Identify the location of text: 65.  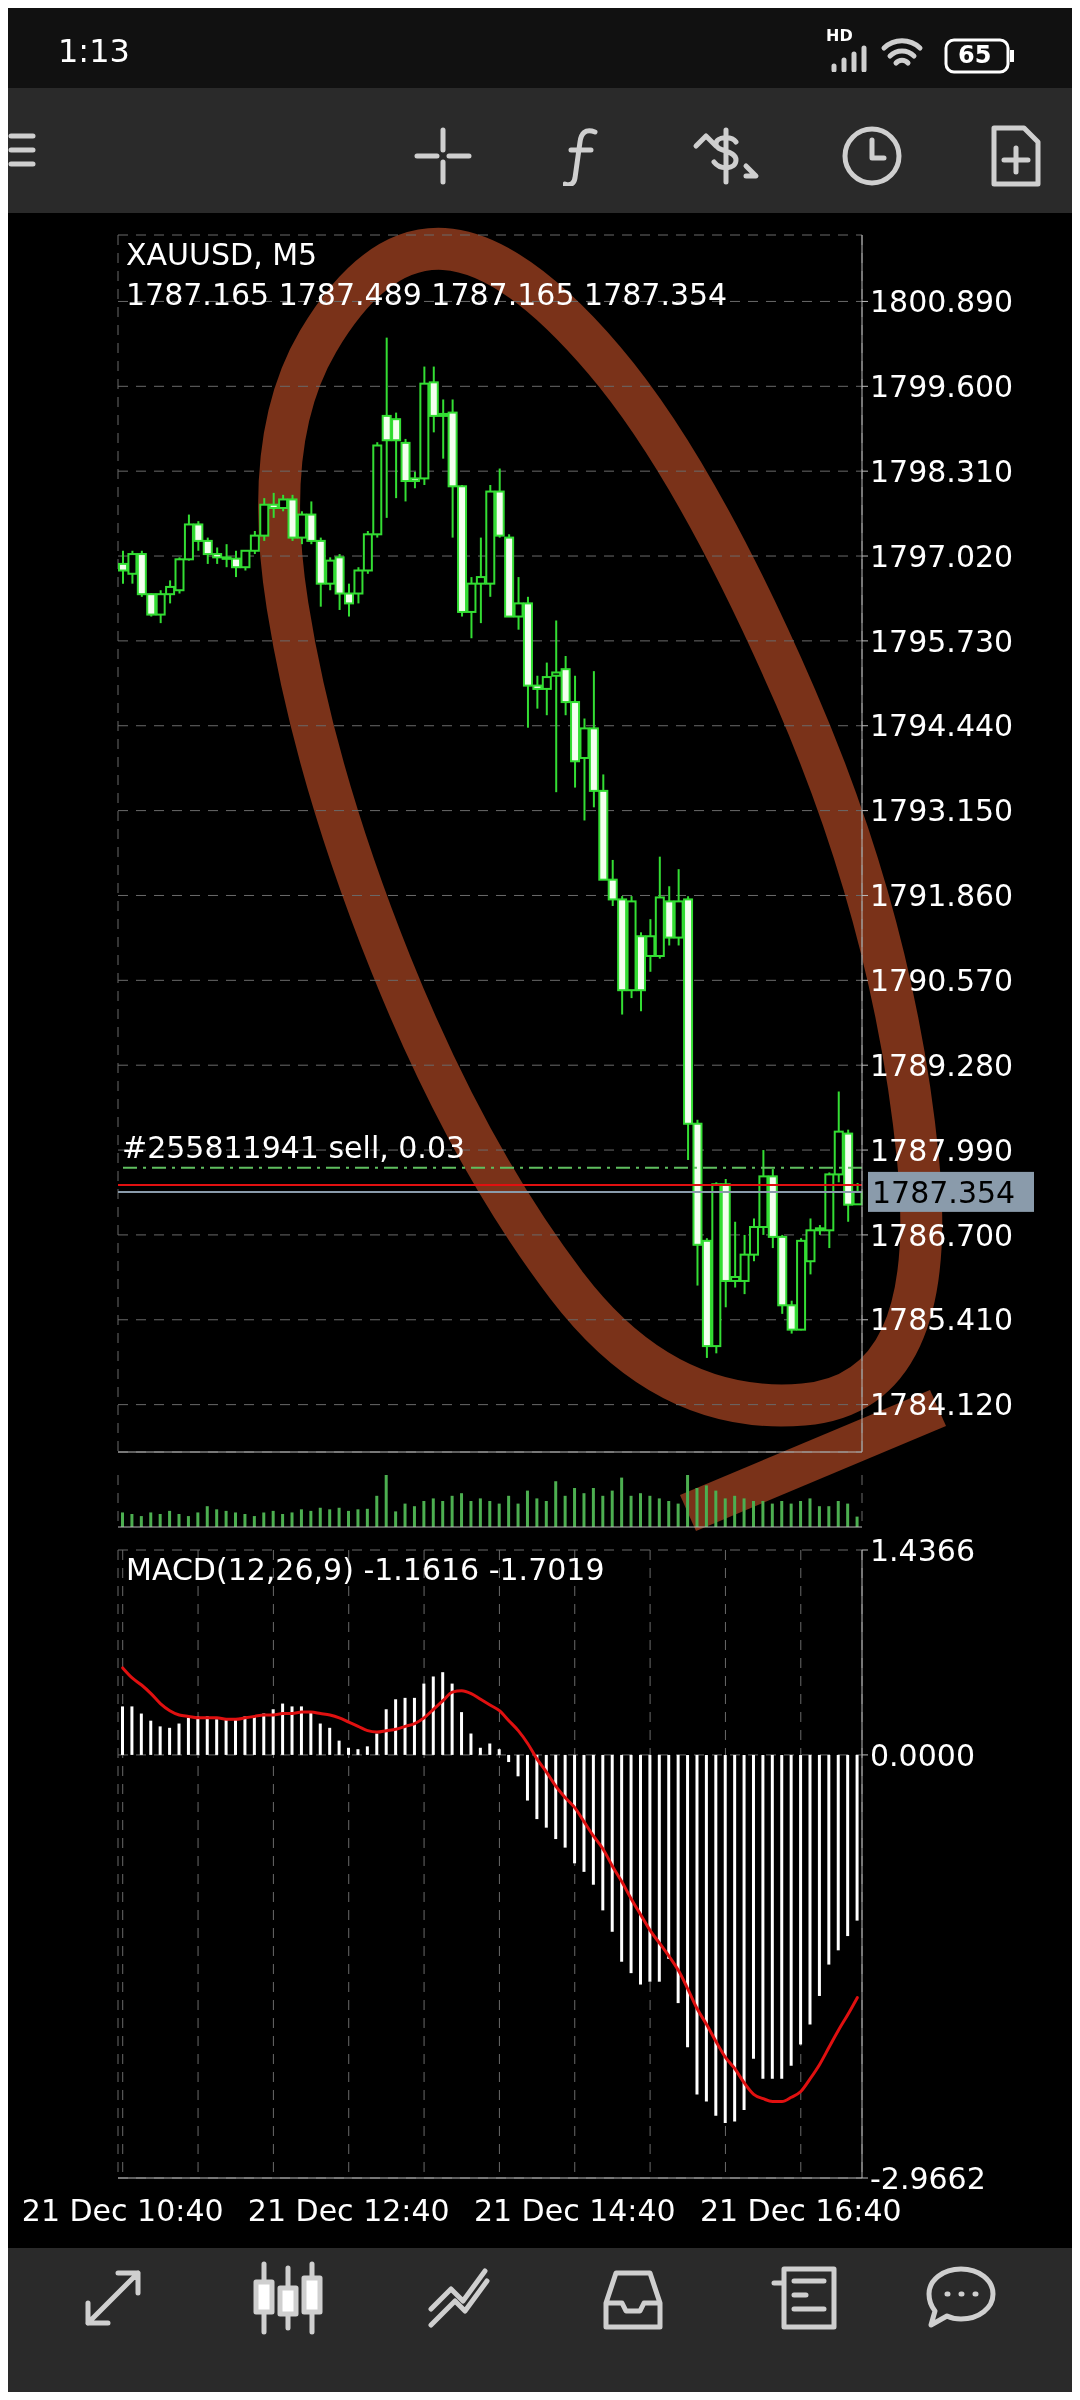
(975, 55).